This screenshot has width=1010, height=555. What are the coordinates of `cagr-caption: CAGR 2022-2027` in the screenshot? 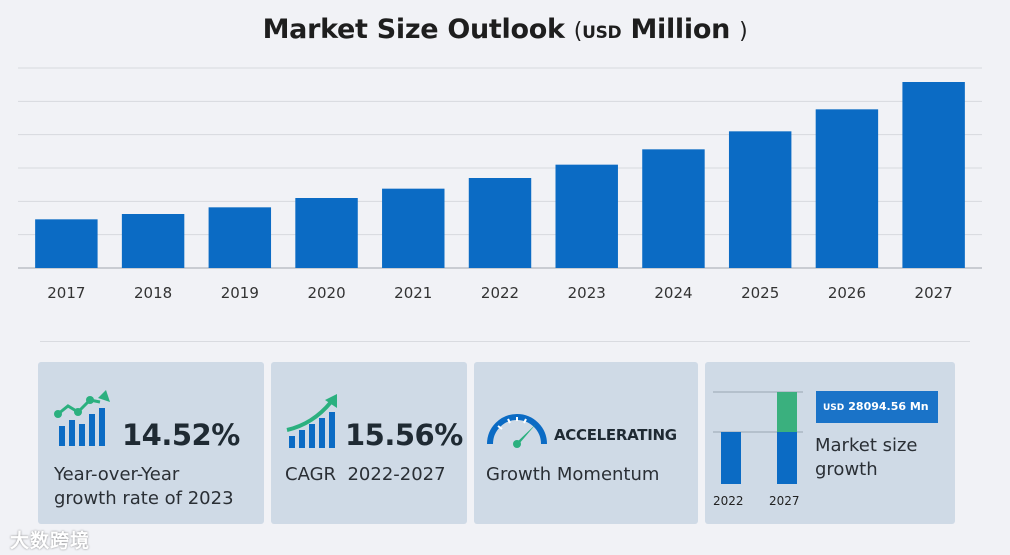 It's located at (365, 474).